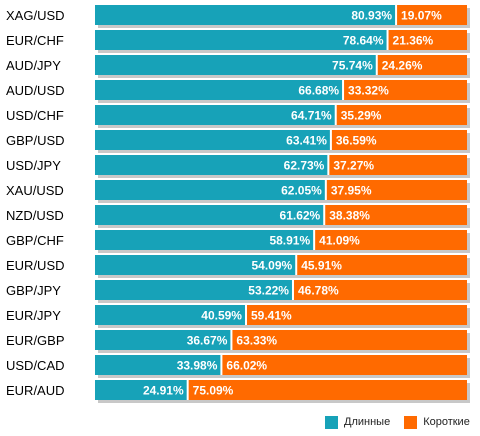 This screenshot has width=480, height=436. I want to click on value-label-short: 46.78%, so click(318, 291).